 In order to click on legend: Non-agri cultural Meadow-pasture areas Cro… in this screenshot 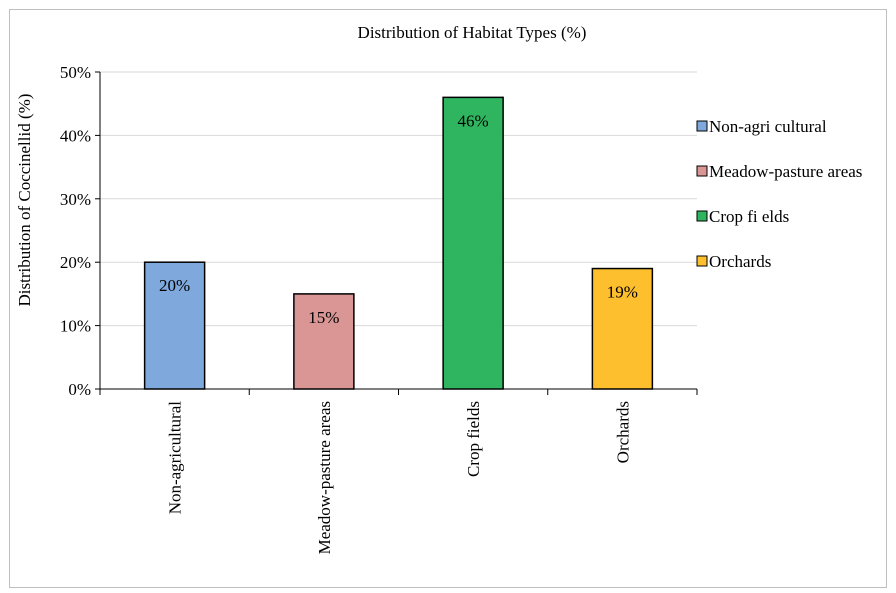, I will do `click(779, 194)`.